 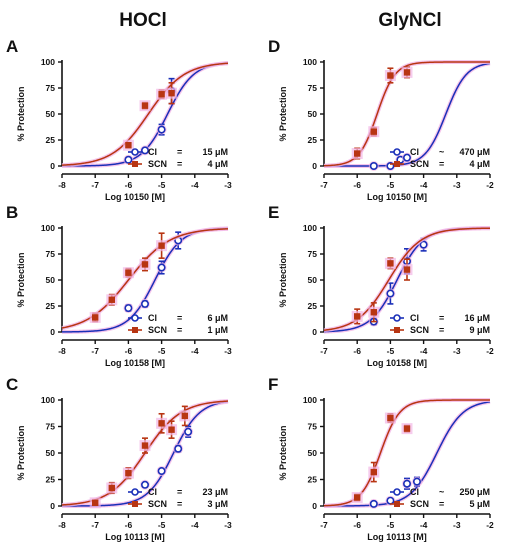 What do you see at coordinates (143, 20) in the screenshot?
I see `column-title-hocl: HOCl` at bounding box center [143, 20].